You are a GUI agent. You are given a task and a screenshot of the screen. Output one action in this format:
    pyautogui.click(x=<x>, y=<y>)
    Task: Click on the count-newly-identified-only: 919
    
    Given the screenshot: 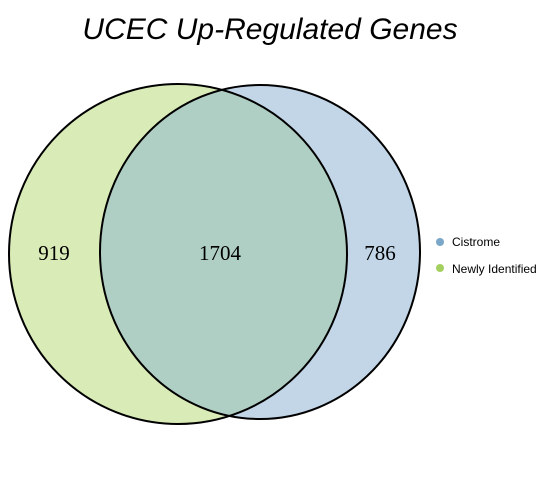 What is the action you would take?
    pyautogui.click(x=54, y=253)
    